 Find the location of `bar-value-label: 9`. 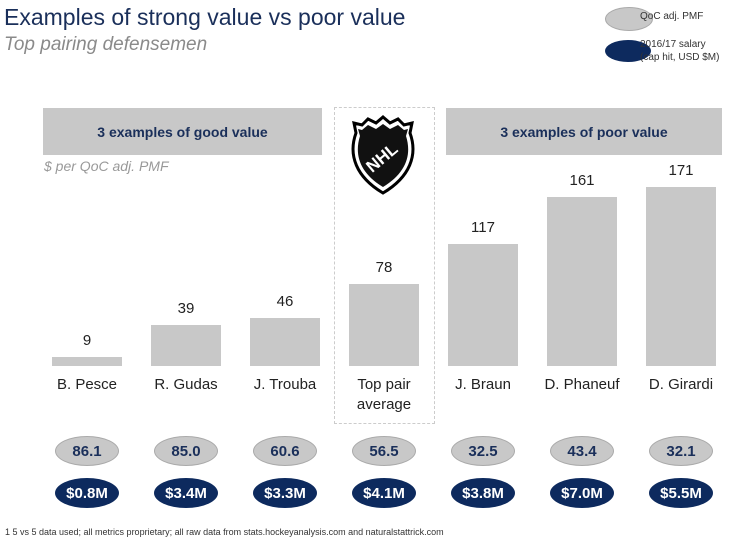

bar-value-label: 9 is located at coordinates (87, 340).